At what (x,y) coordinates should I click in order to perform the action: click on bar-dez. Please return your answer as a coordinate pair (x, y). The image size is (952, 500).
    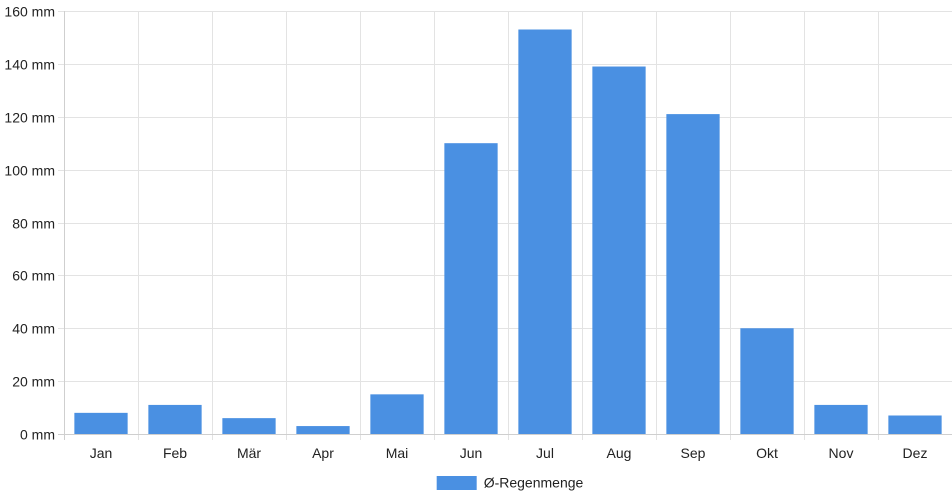
    Looking at the image, I should click on (915, 424).